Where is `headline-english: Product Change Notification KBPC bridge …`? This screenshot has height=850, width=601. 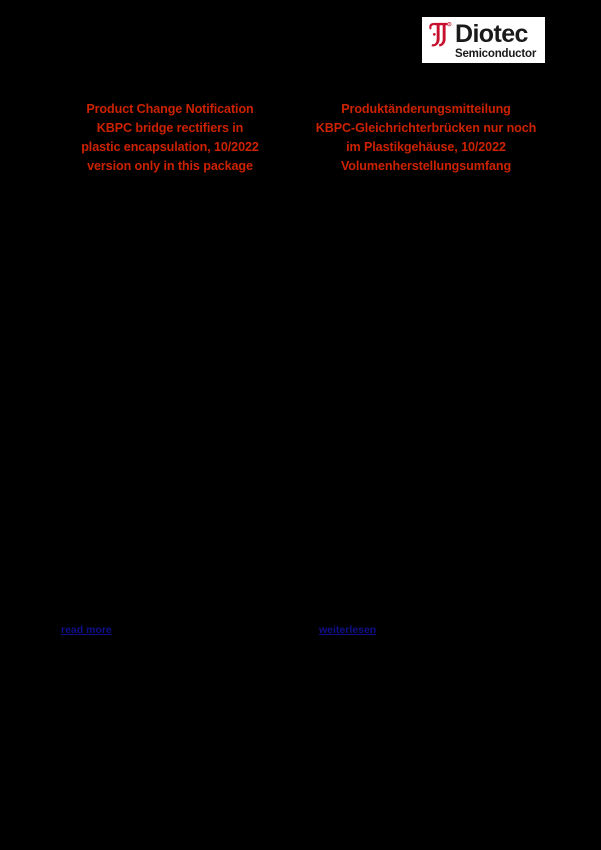 headline-english: Product Change Notification KBPC bridge … is located at coordinates (170, 137).